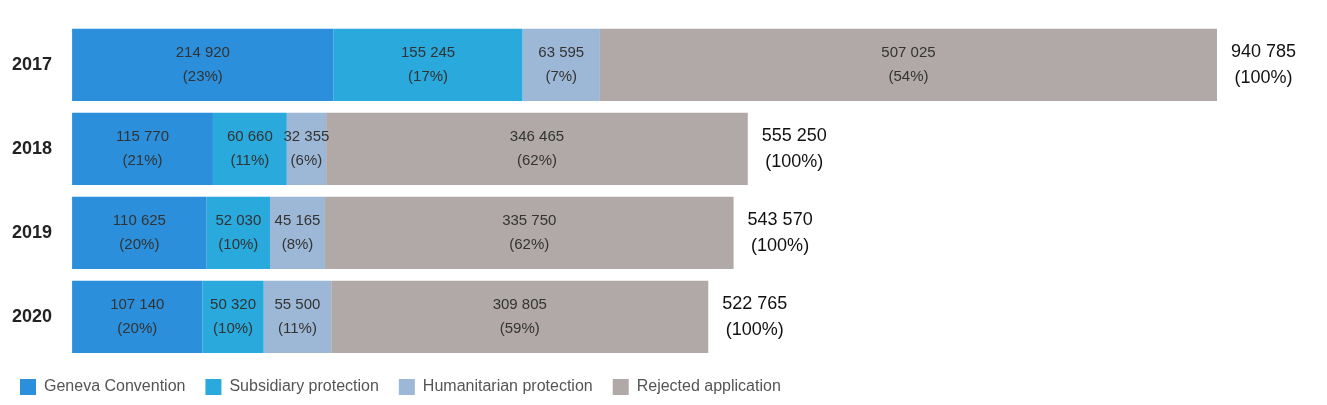 The height and width of the screenshot is (405, 1327). Describe the element at coordinates (32, 231) in the screenshot. I see `y-tick-label: 2019` at that location.